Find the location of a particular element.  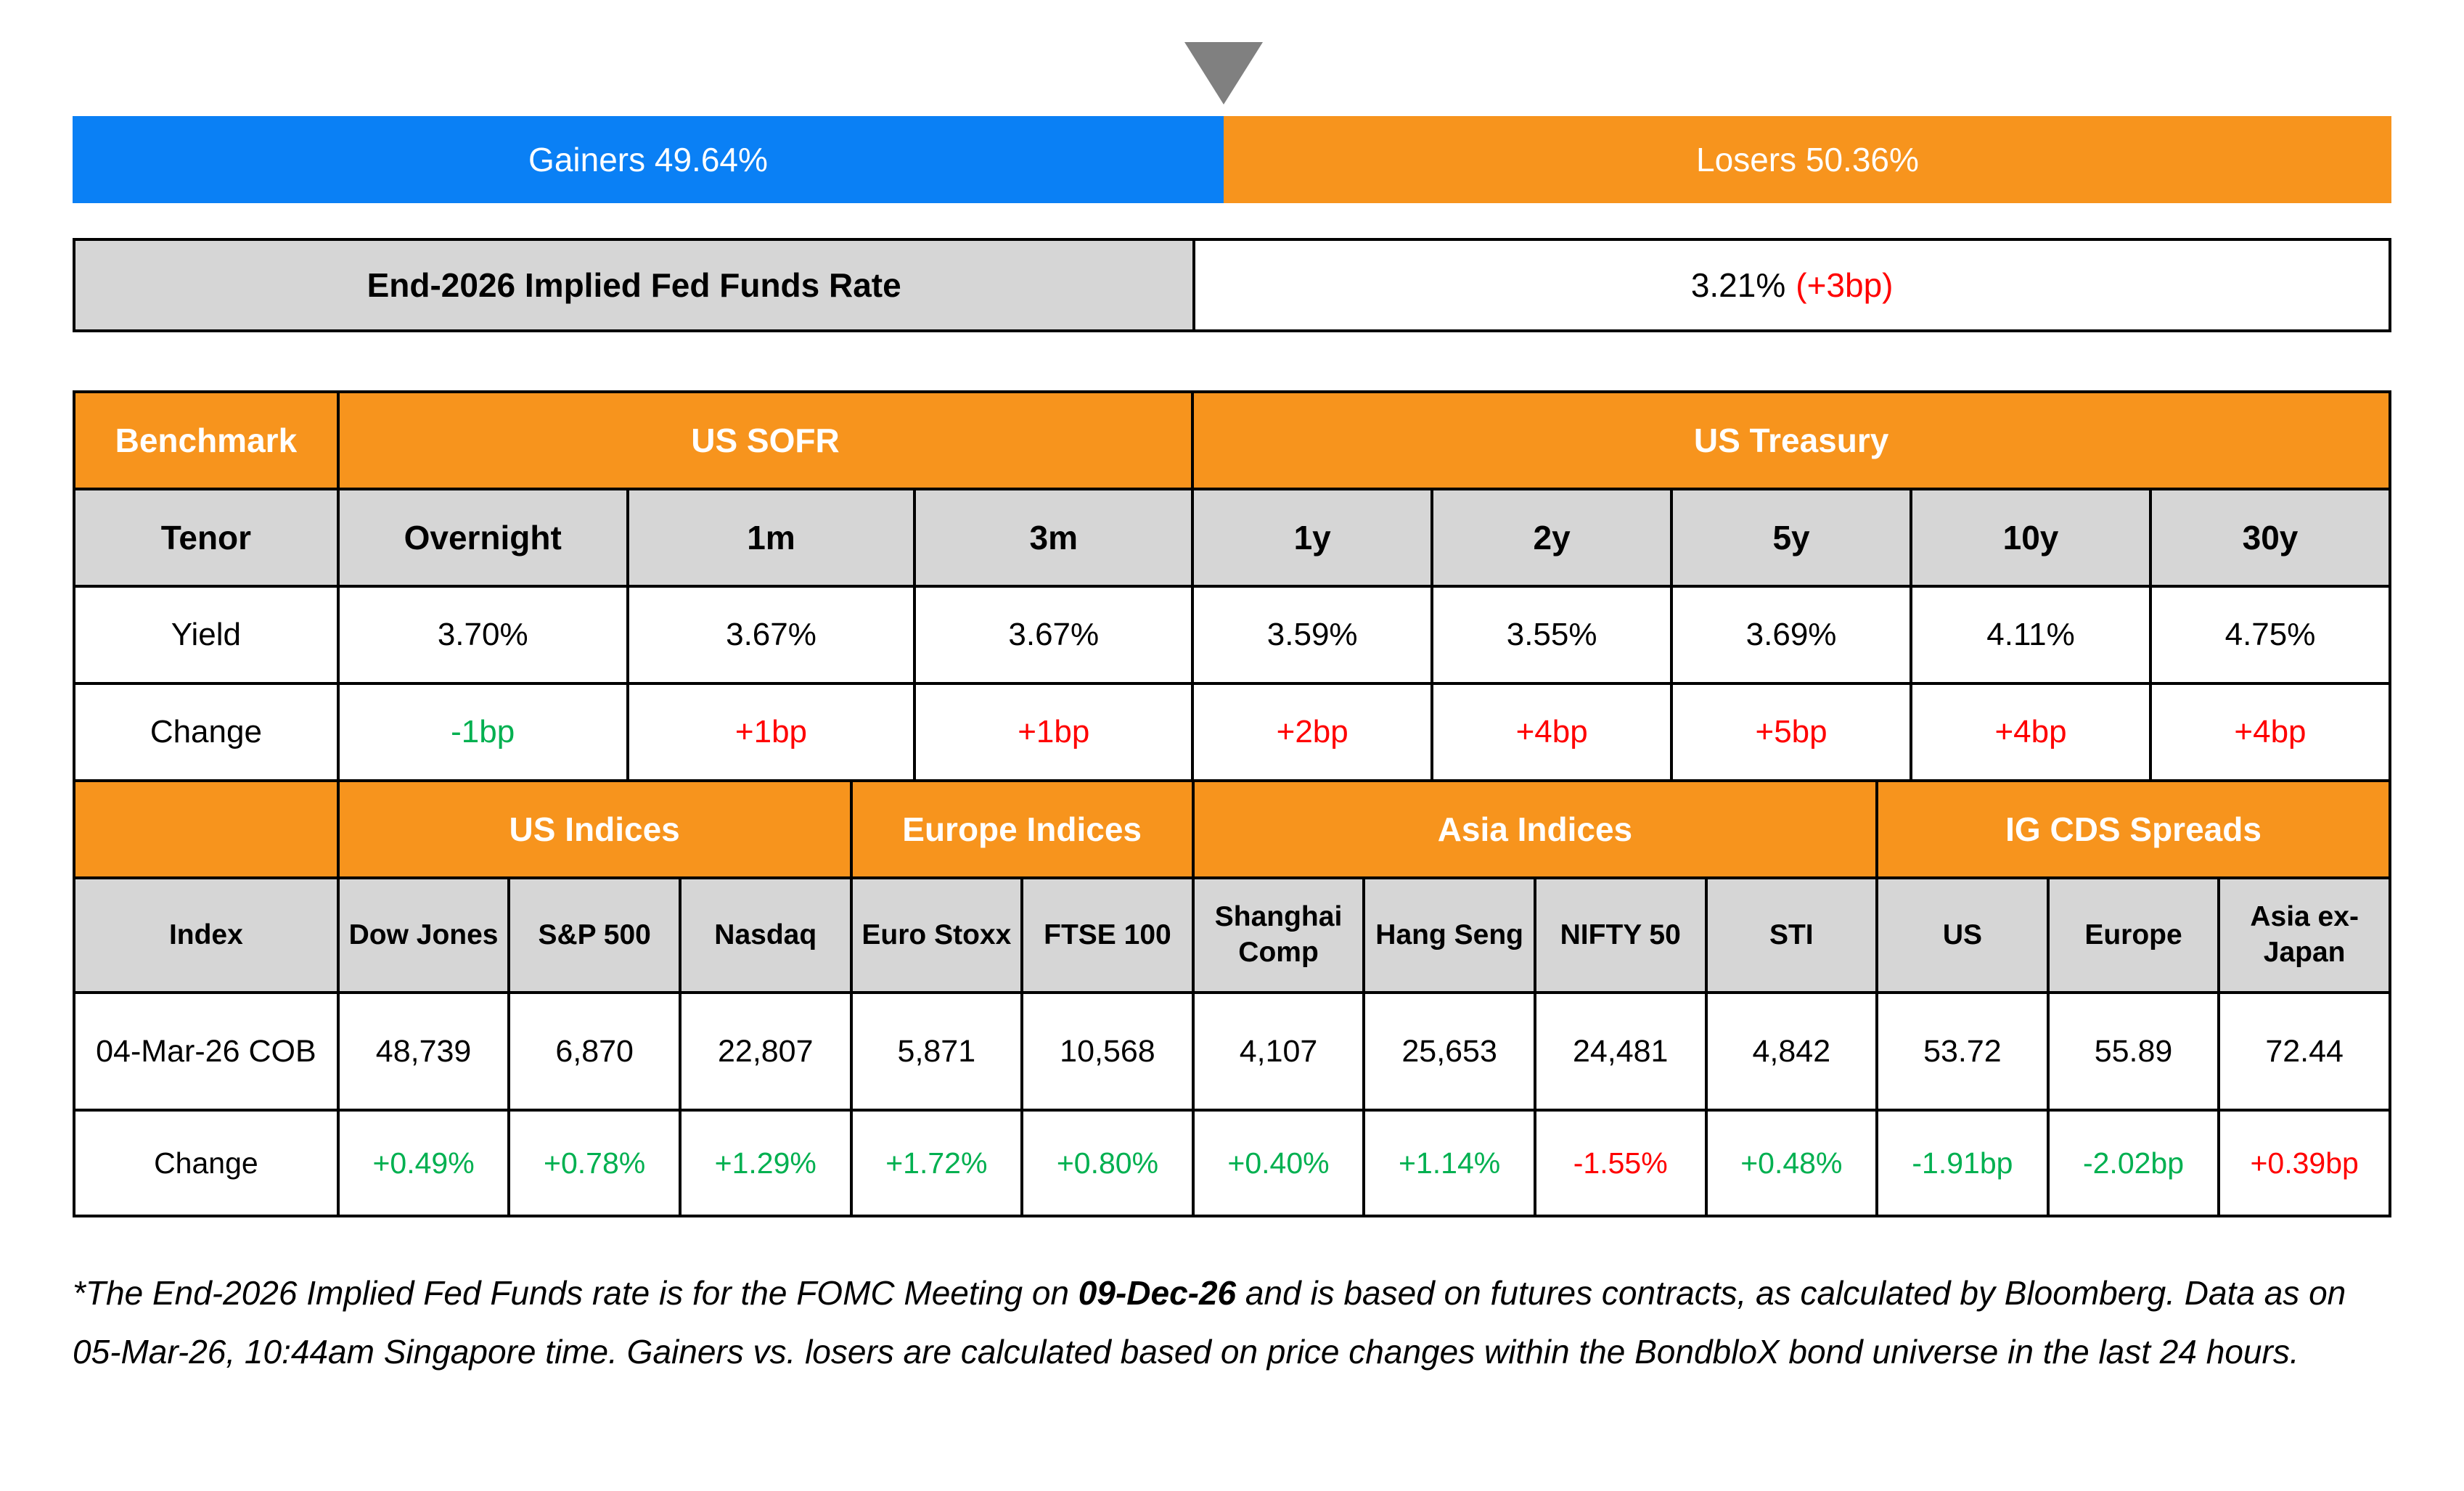

yield-cell: 4.75% is located at coordinates (2270, 635).